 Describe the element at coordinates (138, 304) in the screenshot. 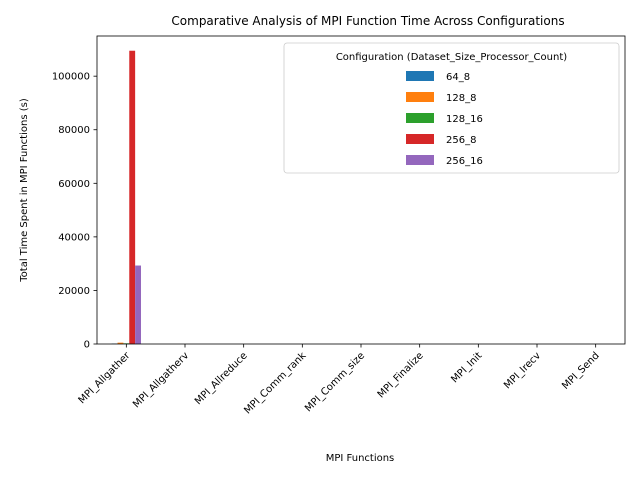

I see `bar-256_16-MPI_Allgather` at that location.